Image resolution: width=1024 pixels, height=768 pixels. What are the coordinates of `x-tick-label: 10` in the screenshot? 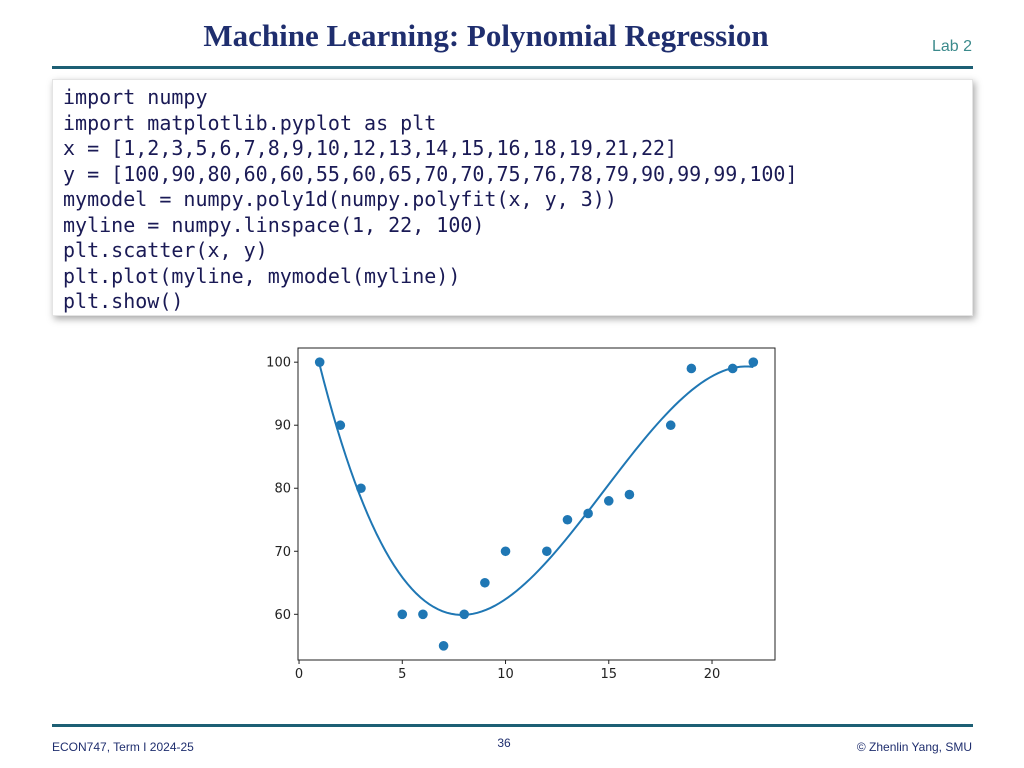 It's located at (505, 674).